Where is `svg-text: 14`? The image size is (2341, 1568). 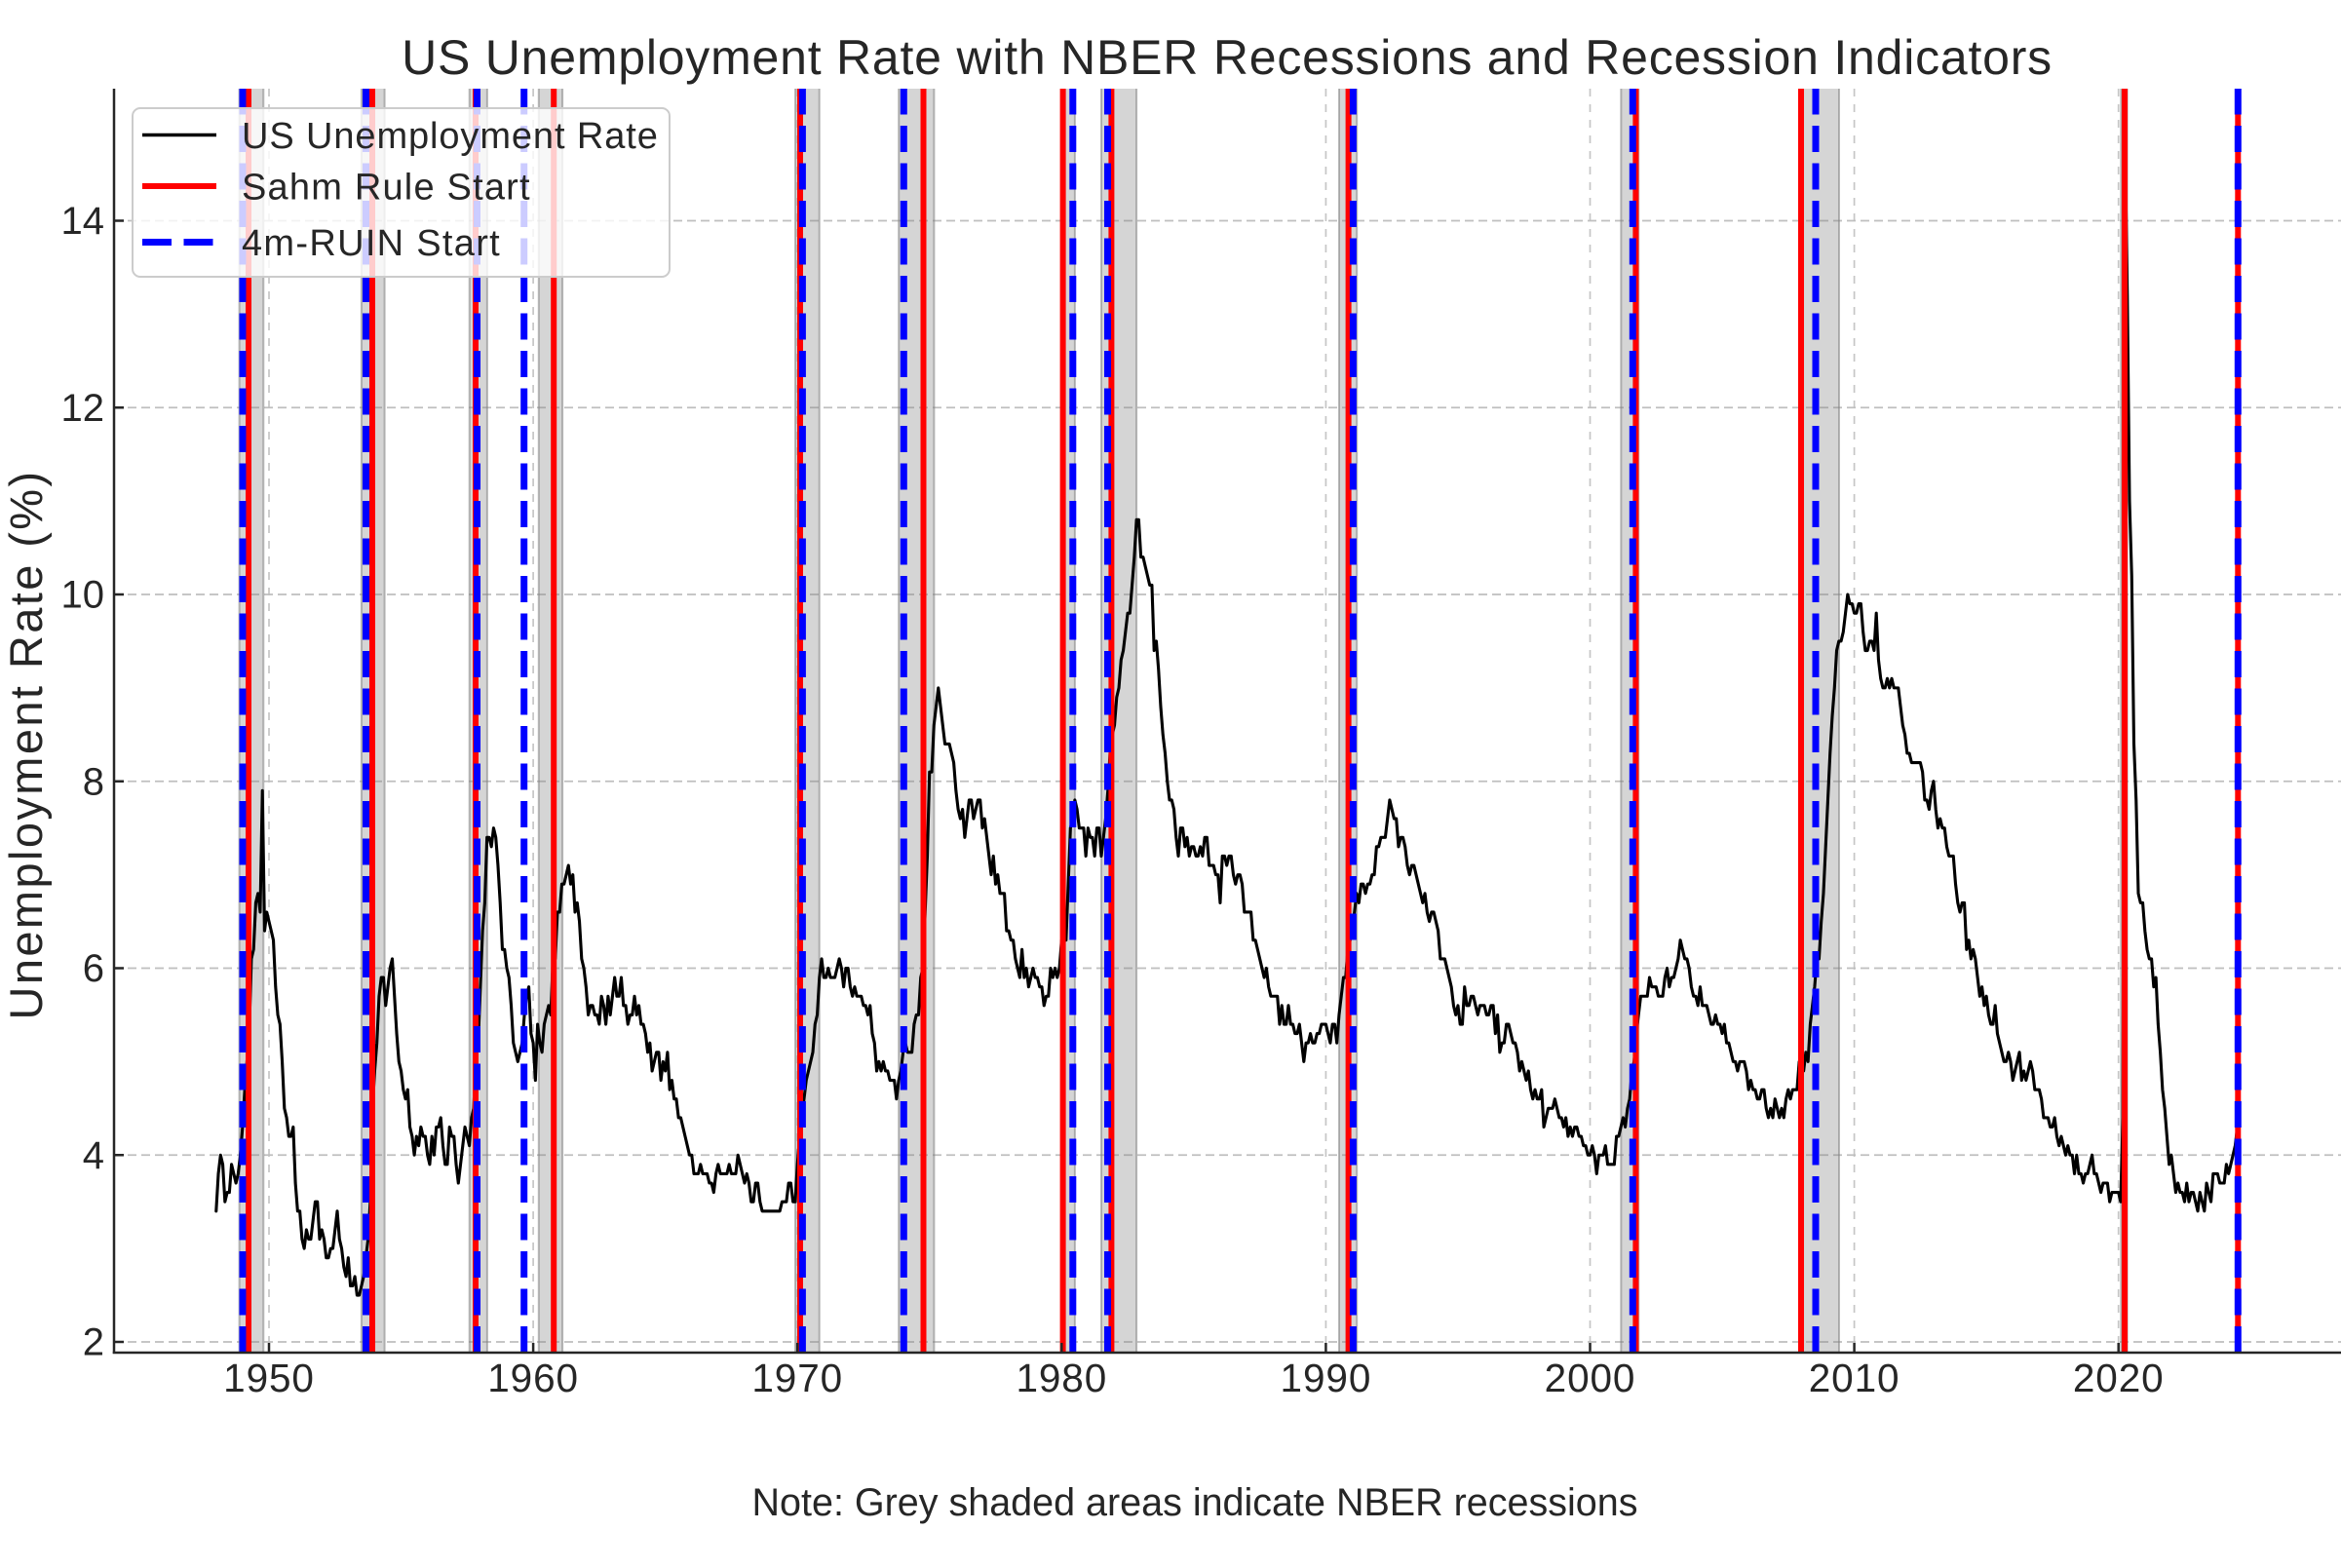 svg-text: 14 is located at coordinates (83, 221).